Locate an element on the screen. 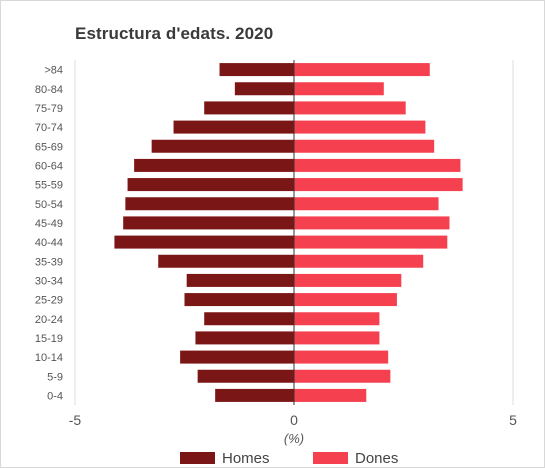 The width and height of the screenshot is (545, 468). x-tick-label-1: 0 is located at coordinates (294, 420).